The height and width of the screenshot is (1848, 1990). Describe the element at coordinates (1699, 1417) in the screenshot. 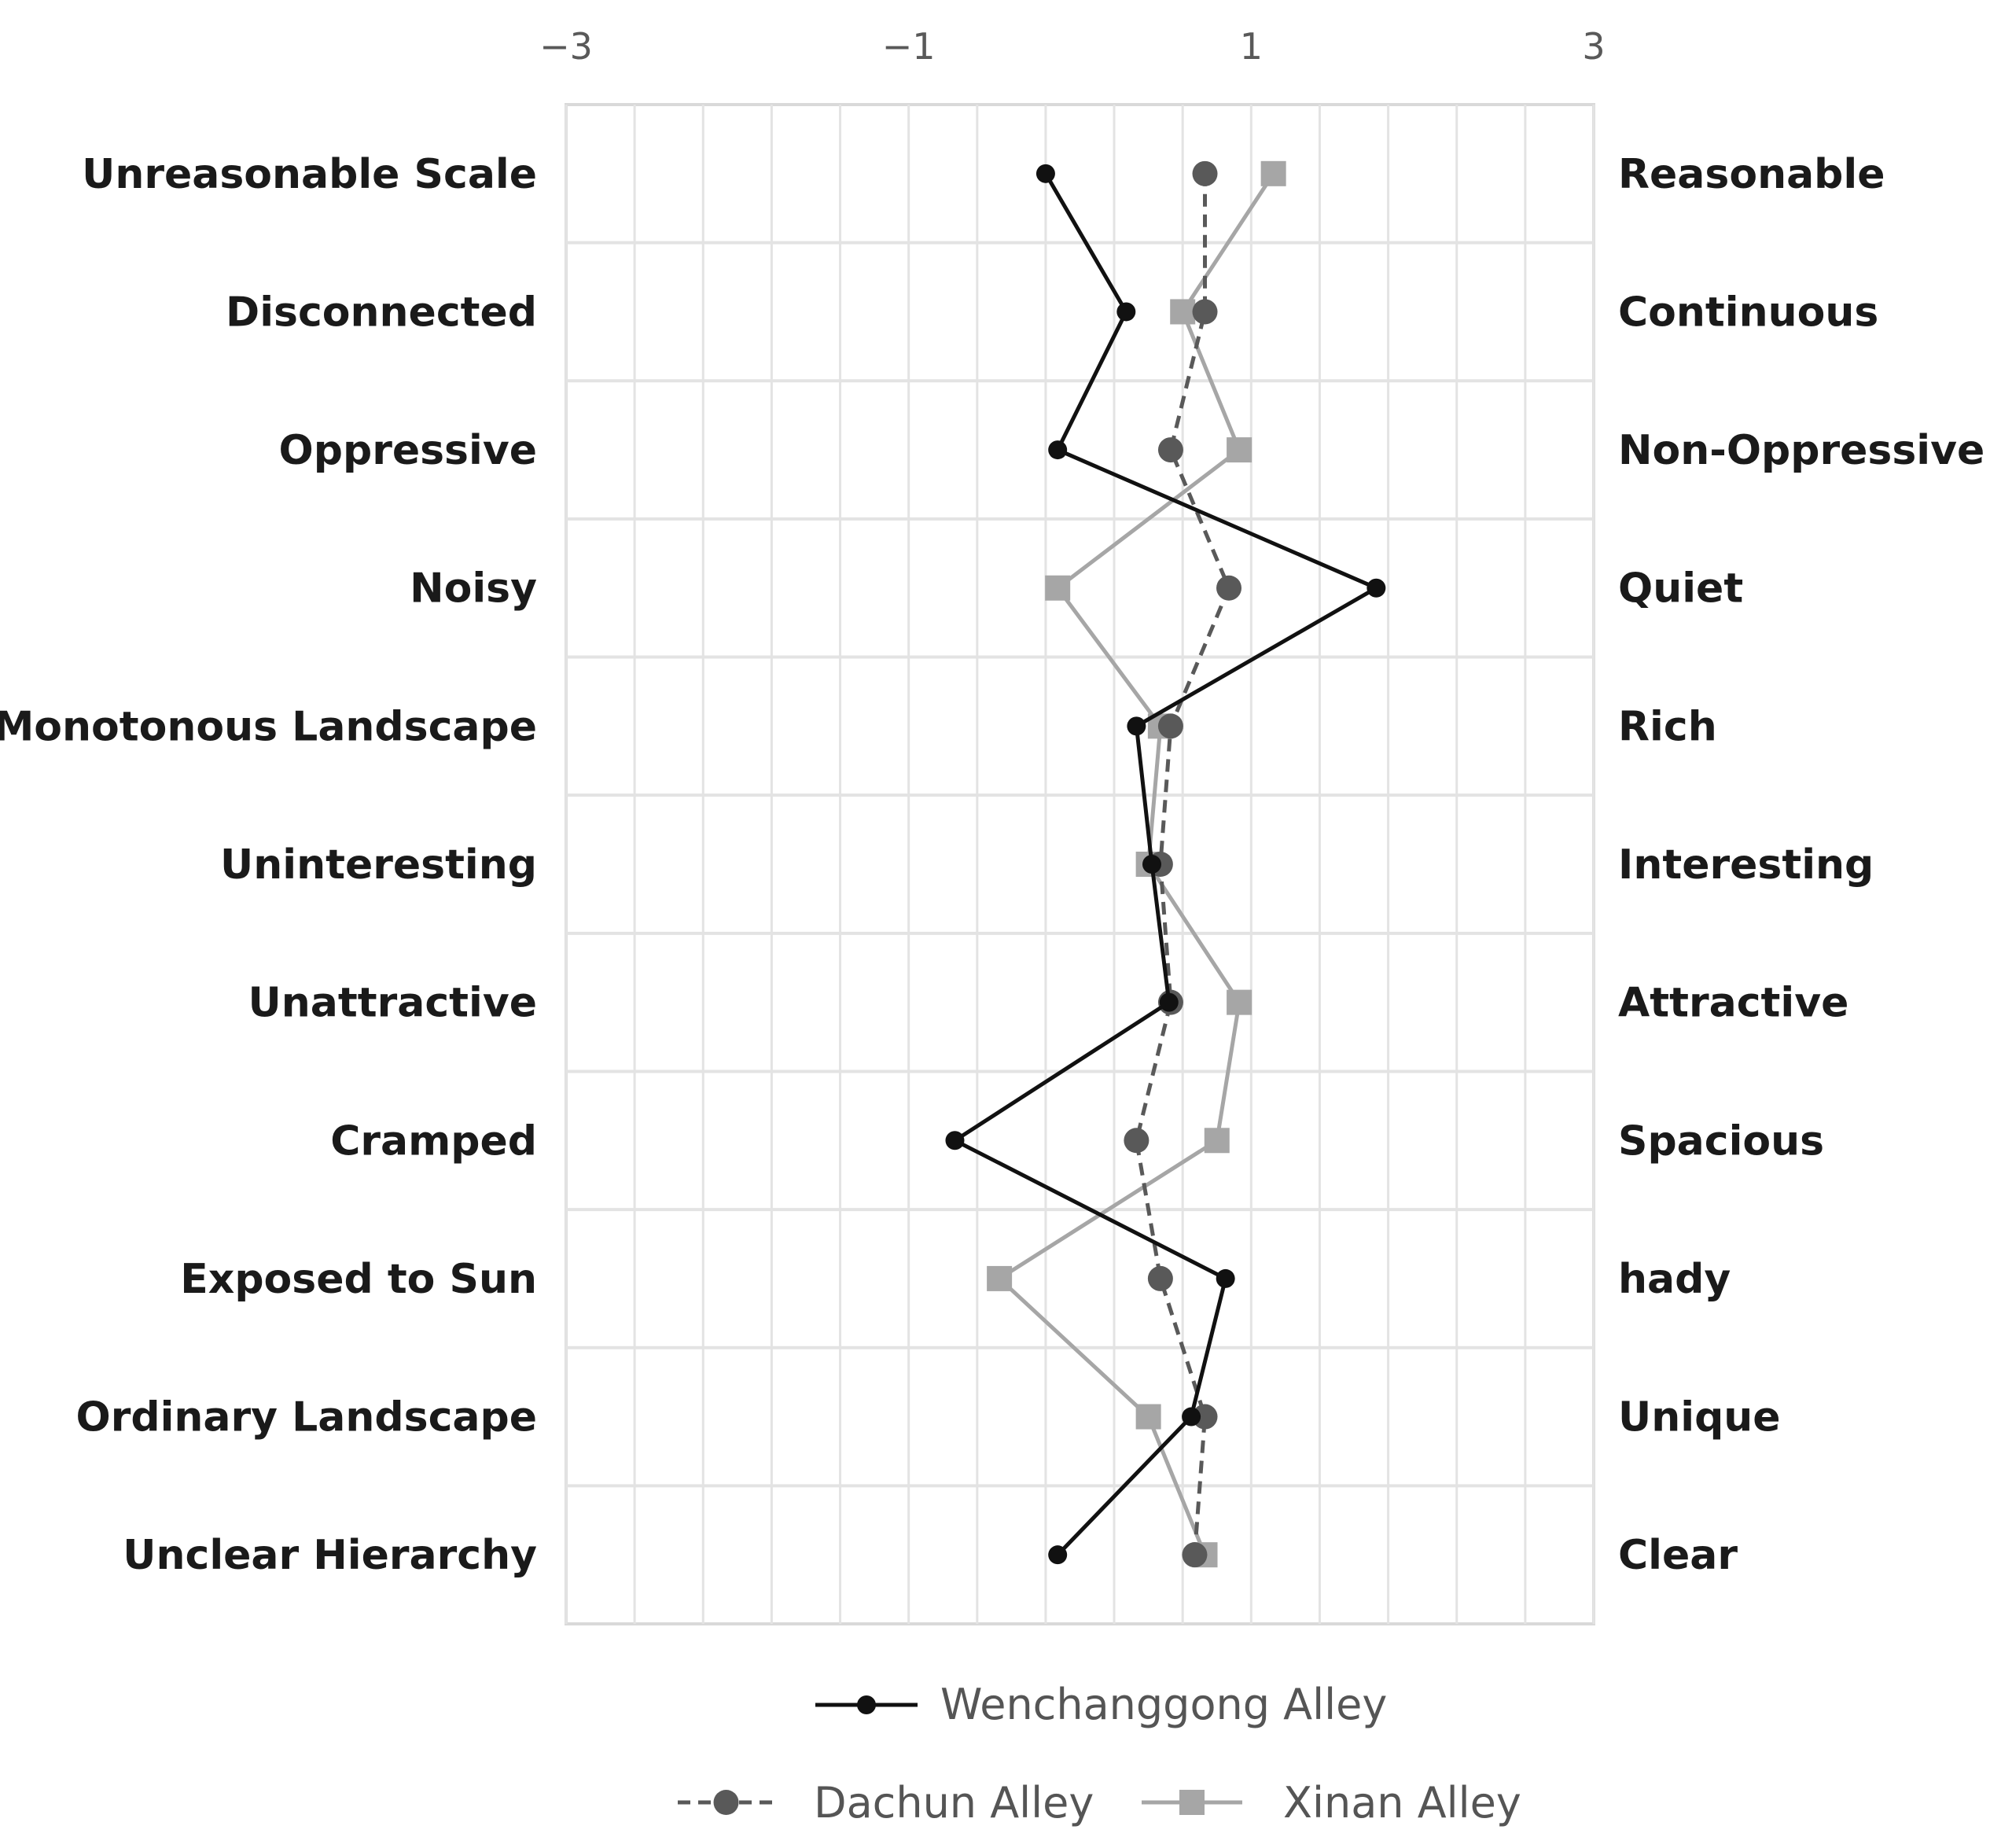

I see `right-pole-label: Unique` at that location.